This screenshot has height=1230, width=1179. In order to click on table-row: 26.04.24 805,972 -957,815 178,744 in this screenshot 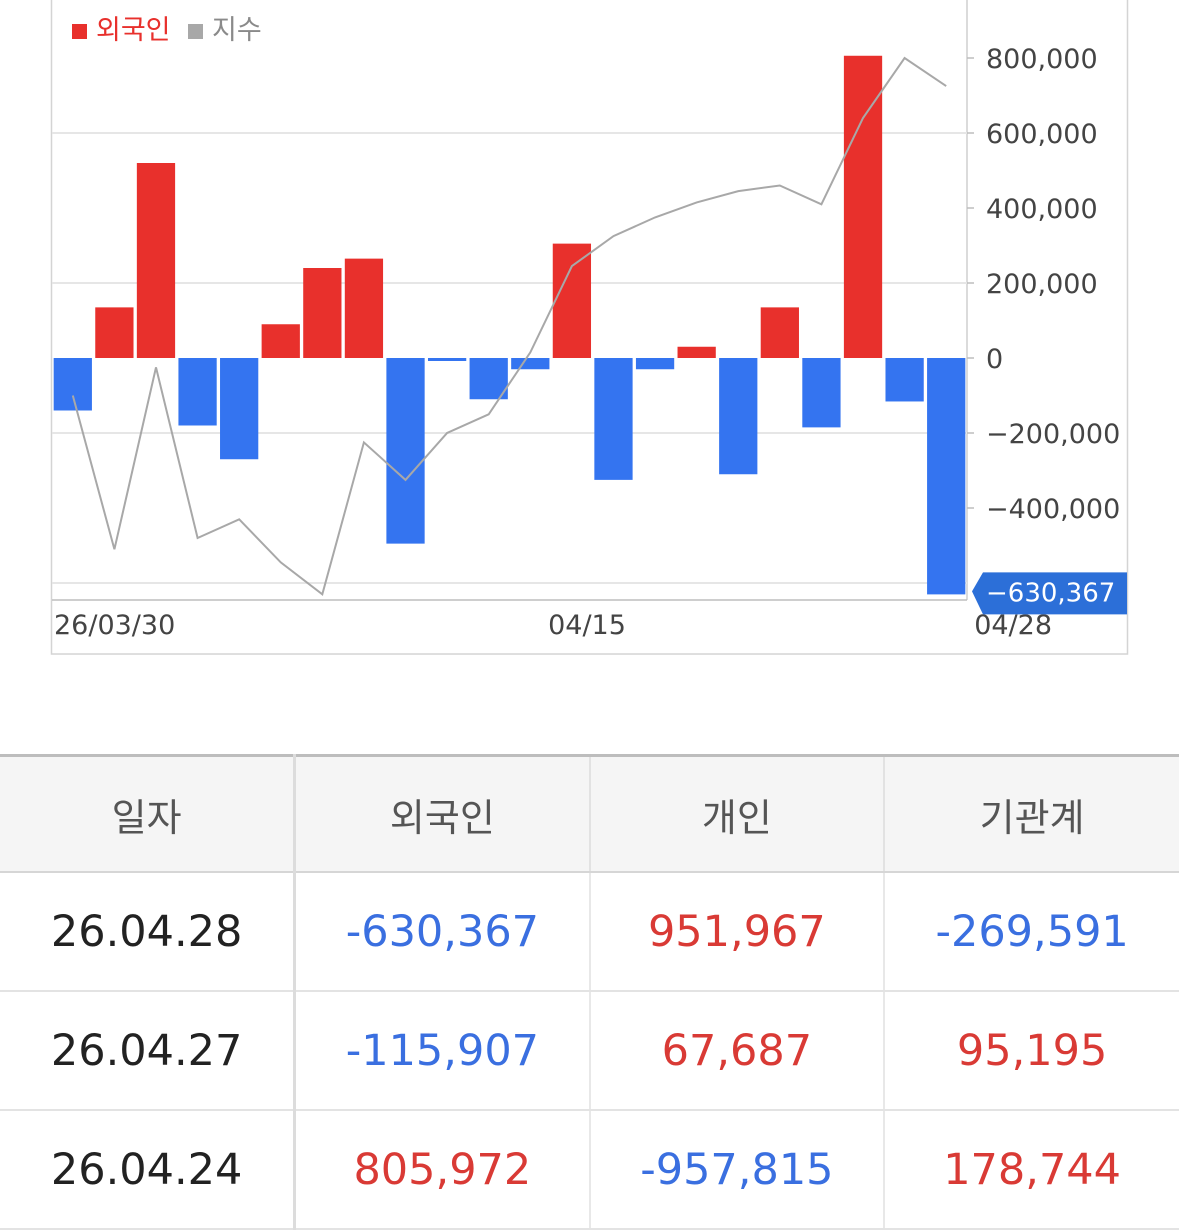, I will do `click(589, 1170)`.